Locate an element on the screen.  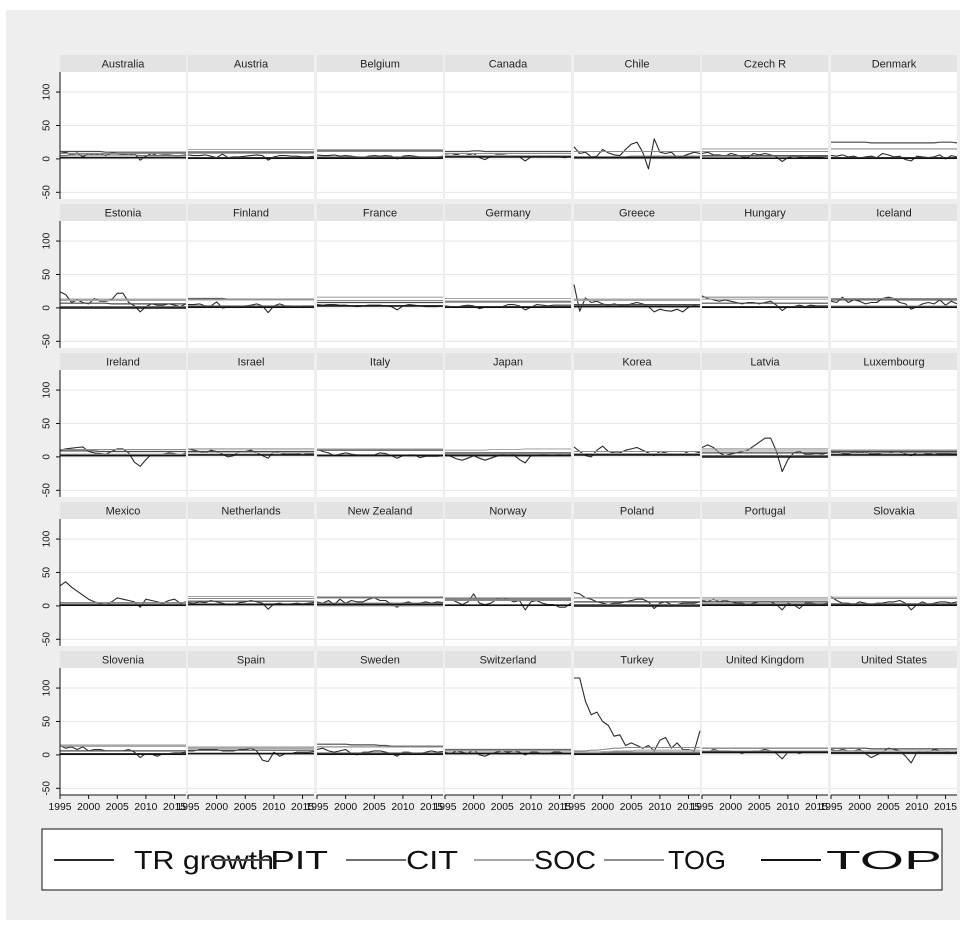
plot-area-estonia is located at coordinates (123, 284).